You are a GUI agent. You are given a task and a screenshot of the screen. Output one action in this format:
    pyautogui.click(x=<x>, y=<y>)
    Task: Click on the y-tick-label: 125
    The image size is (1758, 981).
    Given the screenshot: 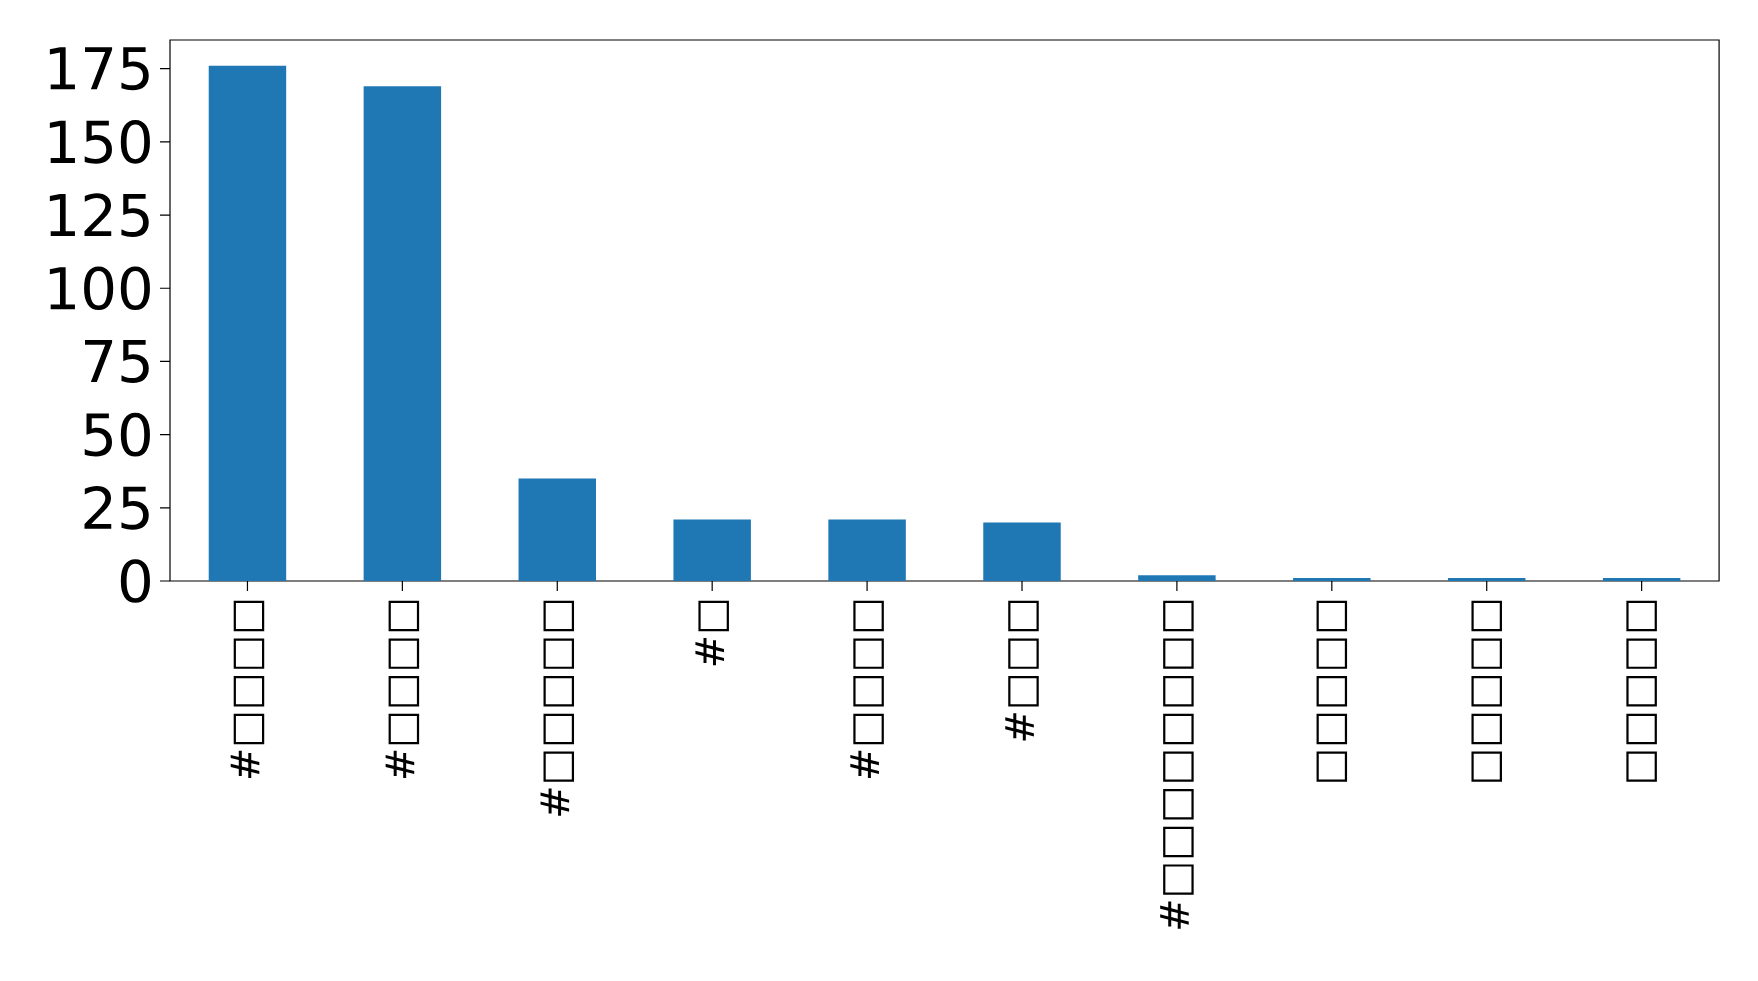 What is the action you would take?
    pyautogui.click(x=99, y=215)
    